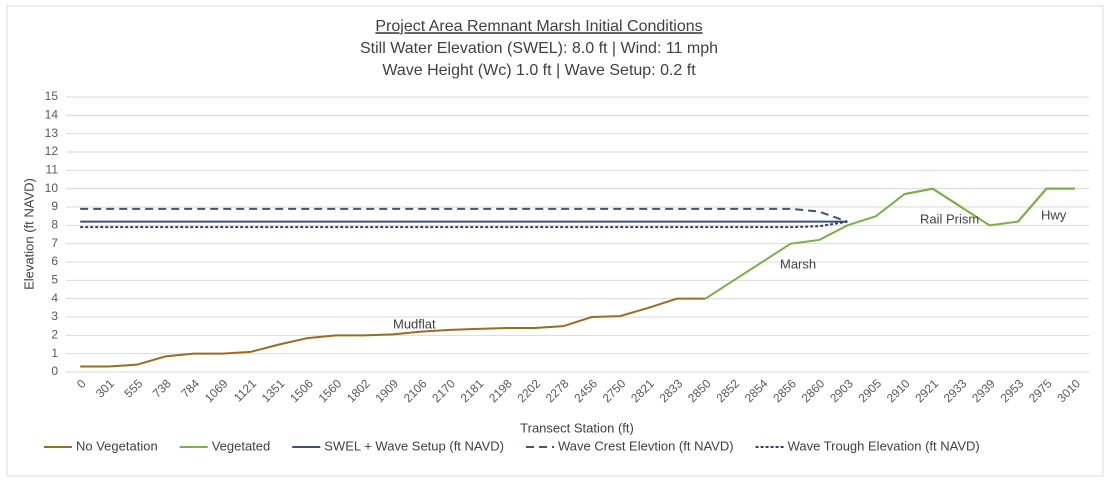 The height and width of the screenshot is (483, 1111). I want to click on y-tick-label: 9, so click(54, 206).